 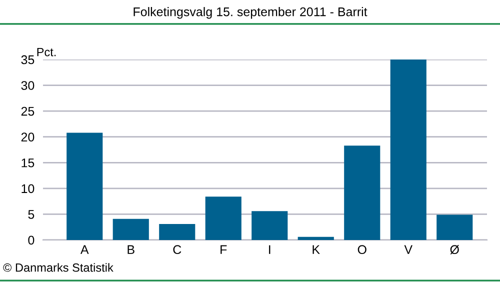 What do you see at coordinates (269, 249) in the screenshot?
I see `x-tick-label: I` at bounding box center [269, 249].